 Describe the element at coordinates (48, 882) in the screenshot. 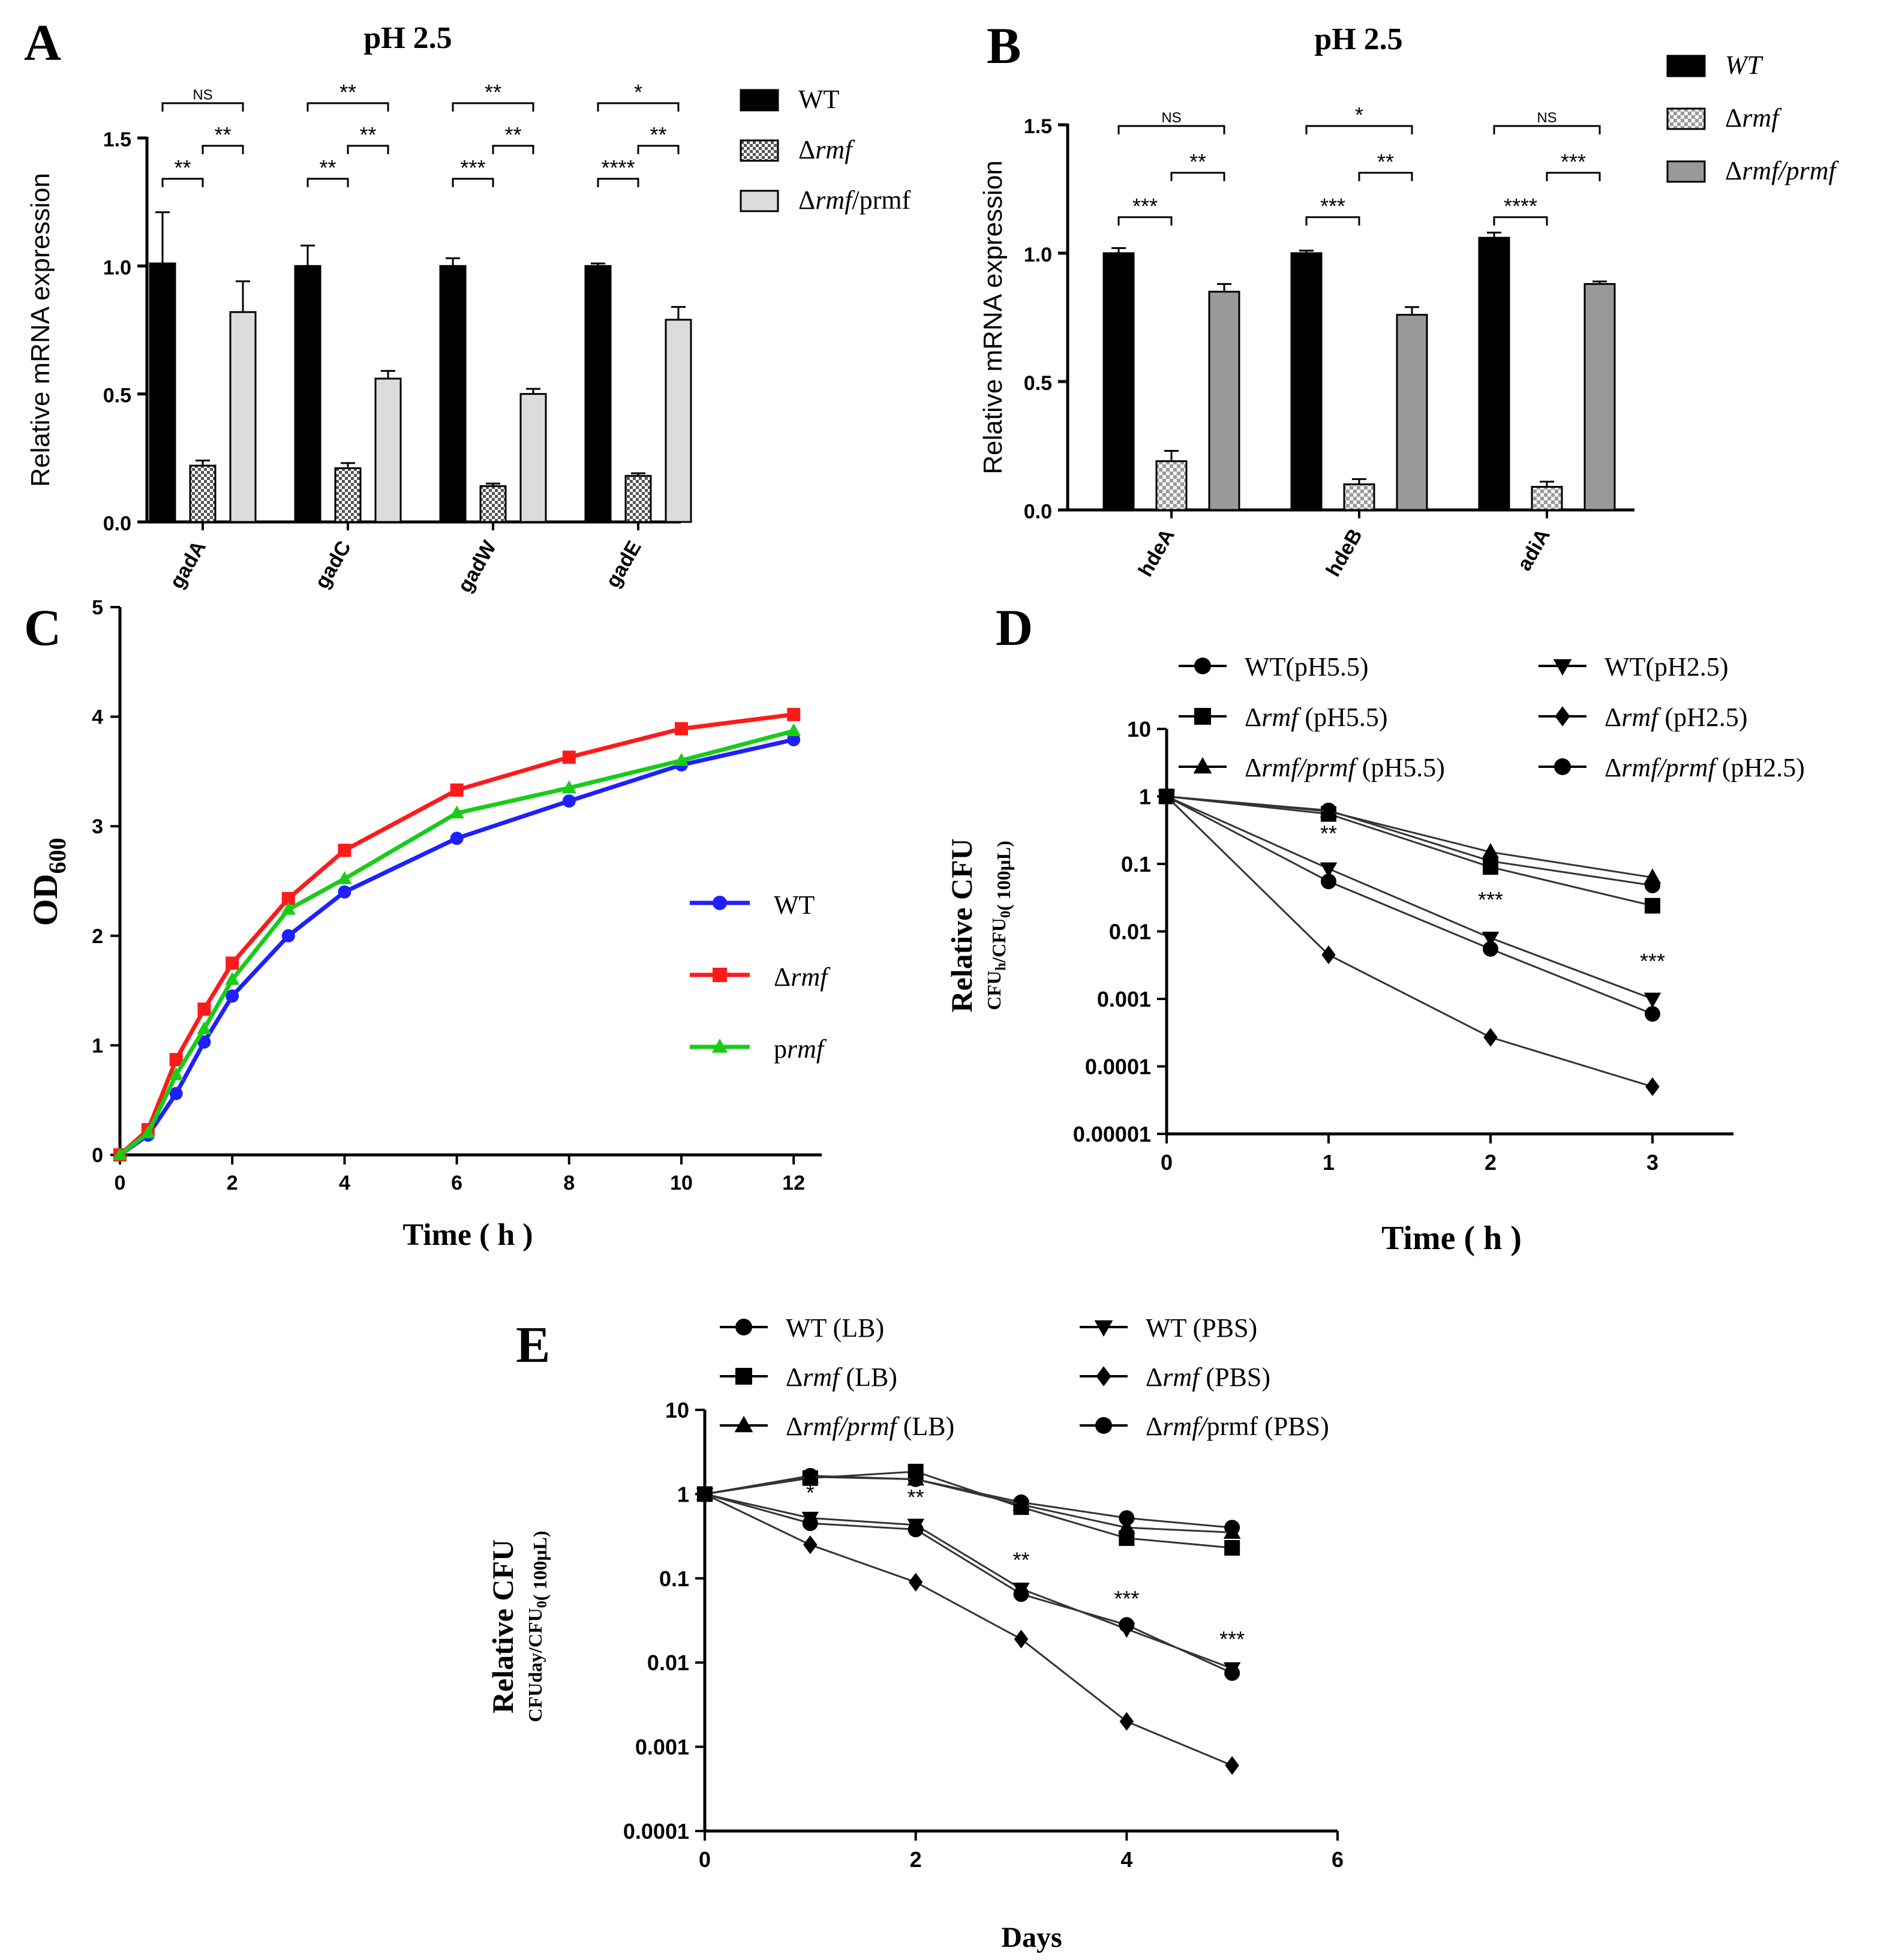

I see `y-axis-label: OD600` at that location.